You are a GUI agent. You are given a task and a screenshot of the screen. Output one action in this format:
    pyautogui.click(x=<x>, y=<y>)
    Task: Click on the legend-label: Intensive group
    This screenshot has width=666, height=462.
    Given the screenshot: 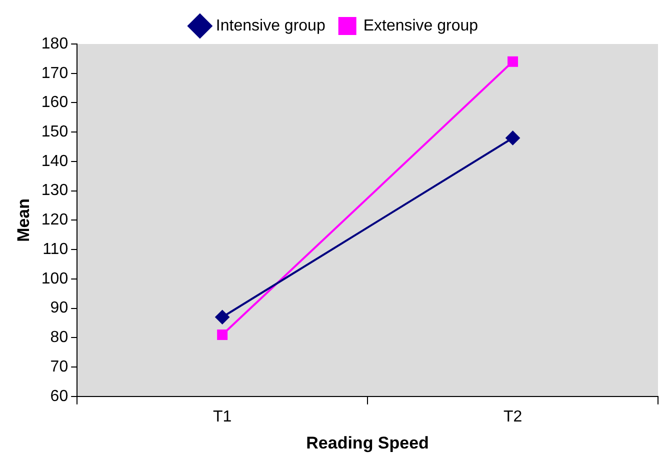 What is the action you would take?
    pyautogui.click(x=271, y=25)
    